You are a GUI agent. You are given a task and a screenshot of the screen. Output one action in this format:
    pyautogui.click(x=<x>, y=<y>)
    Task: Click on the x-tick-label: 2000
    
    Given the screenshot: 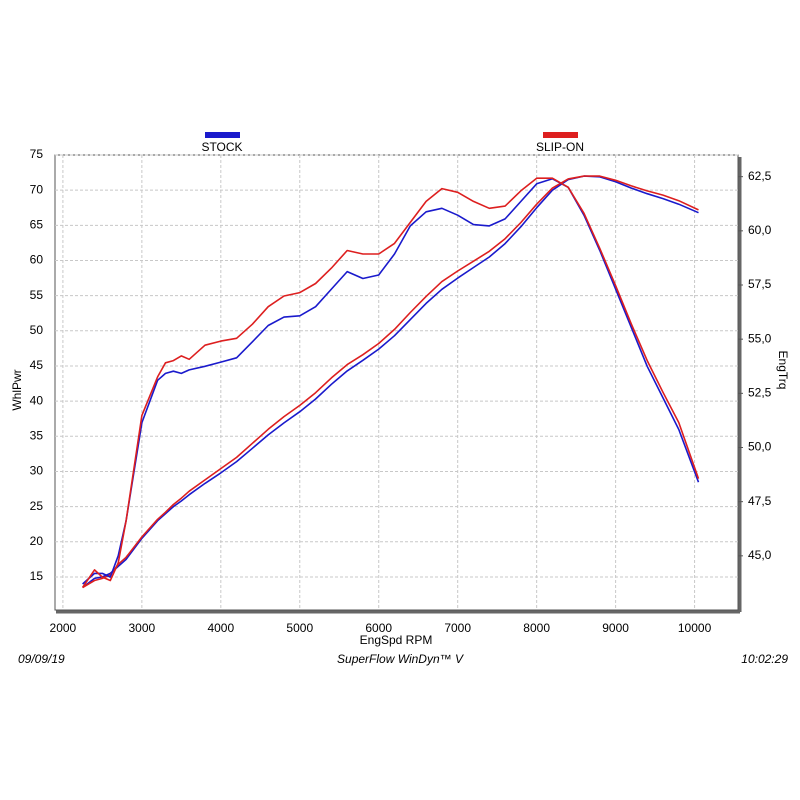 What is the action you would take?
    pyautogui.click(x=63, y=628)
    